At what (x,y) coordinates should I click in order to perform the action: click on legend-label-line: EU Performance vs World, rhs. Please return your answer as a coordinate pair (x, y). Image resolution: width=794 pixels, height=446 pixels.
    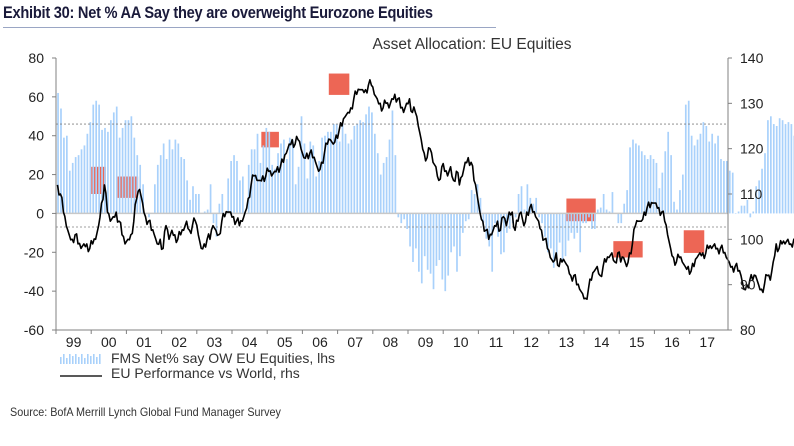
    Looking at the image, I should click on (205, 373).